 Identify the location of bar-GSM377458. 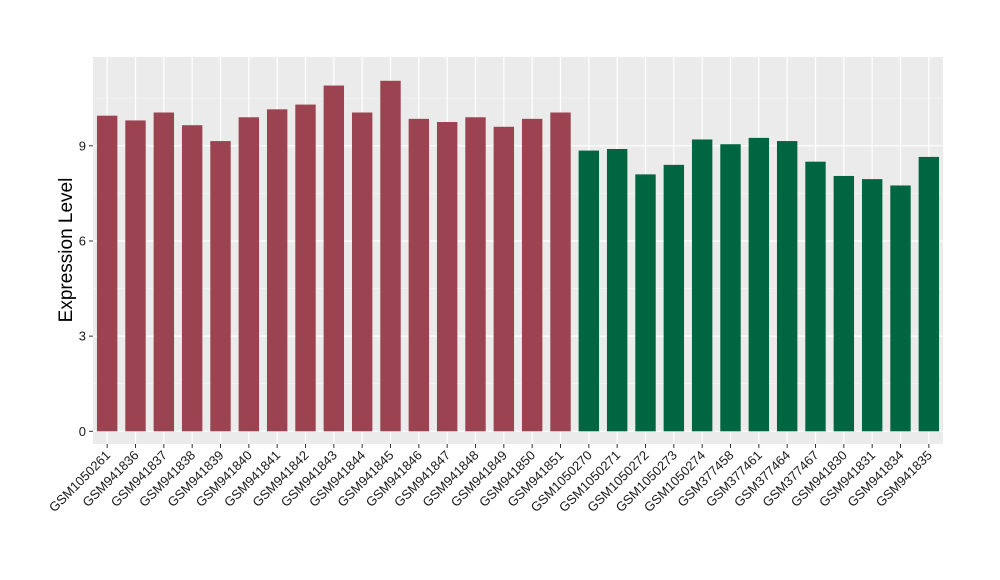
(730, 288).